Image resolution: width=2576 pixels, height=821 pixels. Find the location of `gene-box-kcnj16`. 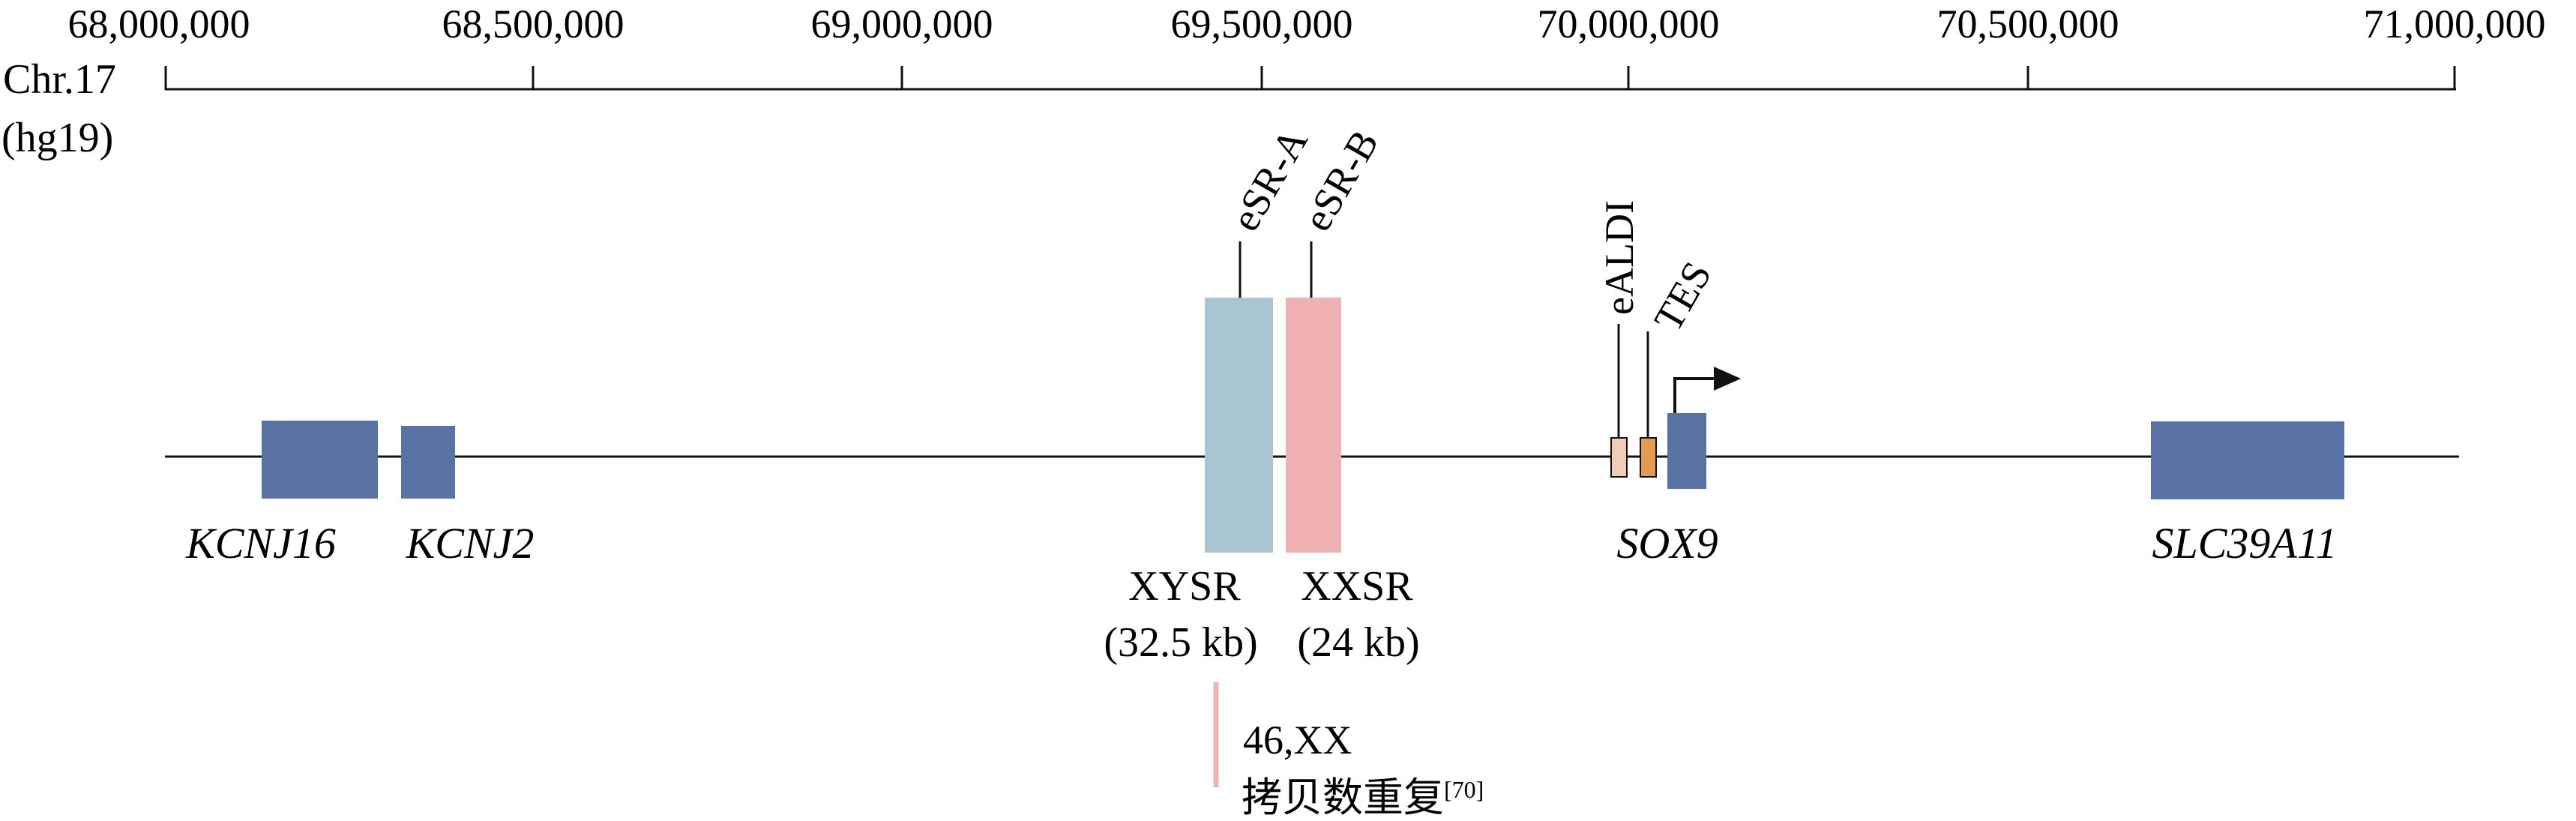

gene-box-kcnj16 is located at coordinates (320, 460).